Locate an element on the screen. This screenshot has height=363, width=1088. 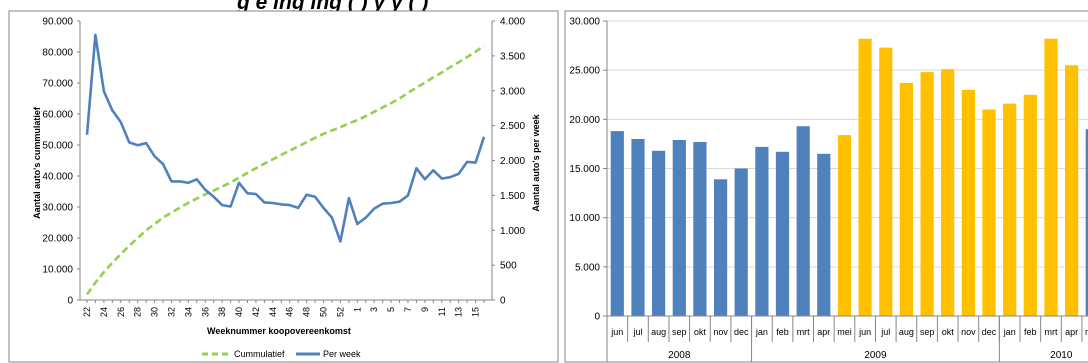
right-y-tick-label: 2.500 is located at coordinates (512, 126).